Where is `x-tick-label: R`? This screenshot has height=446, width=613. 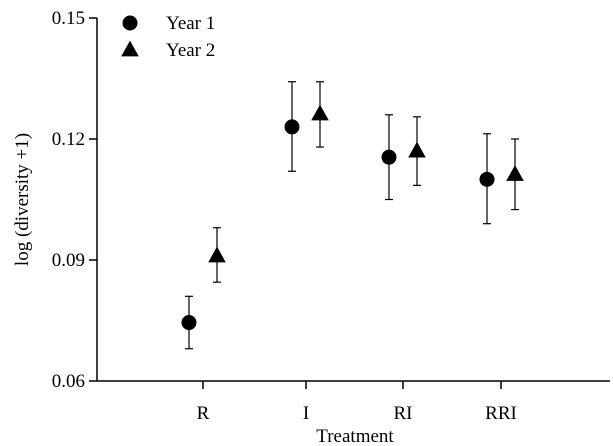
x-tick-label: R is located at coordinates (203, 413).